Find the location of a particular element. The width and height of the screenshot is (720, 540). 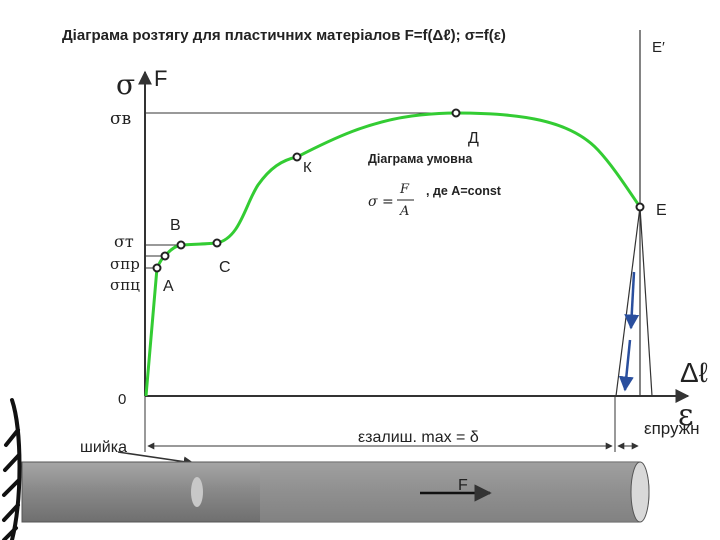

stress-label-sigma-v: σв is located at coordinates (120, 119).